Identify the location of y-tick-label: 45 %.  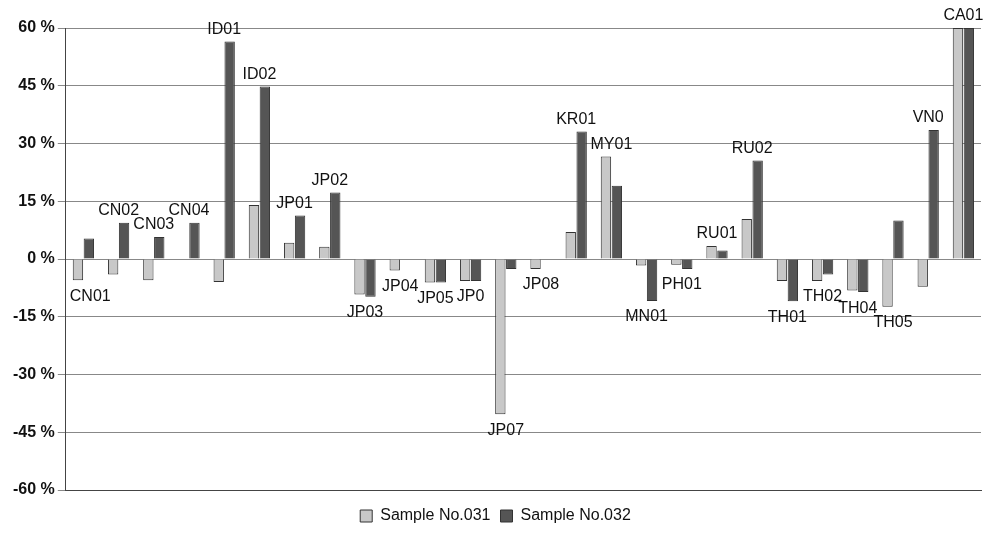
(36, 85).